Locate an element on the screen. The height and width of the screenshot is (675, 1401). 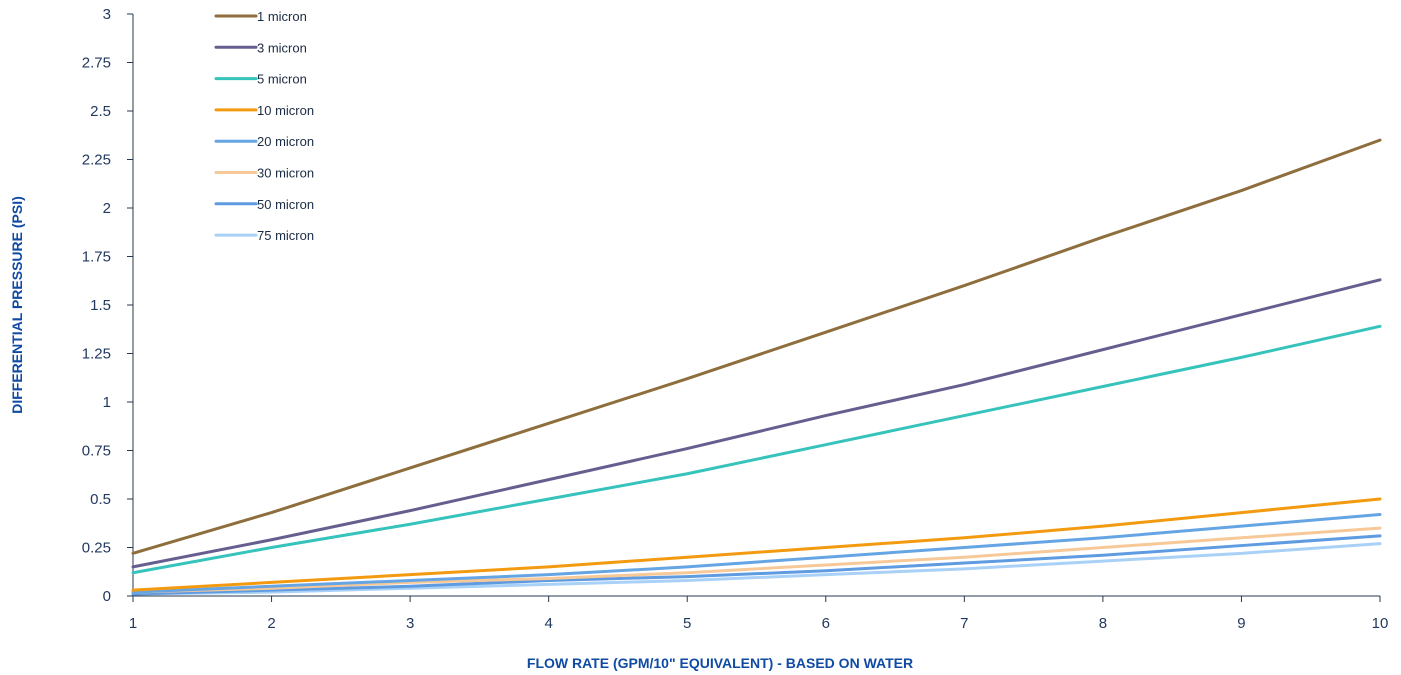
y-tick-label: 1 is located at coordinates (107, 402).